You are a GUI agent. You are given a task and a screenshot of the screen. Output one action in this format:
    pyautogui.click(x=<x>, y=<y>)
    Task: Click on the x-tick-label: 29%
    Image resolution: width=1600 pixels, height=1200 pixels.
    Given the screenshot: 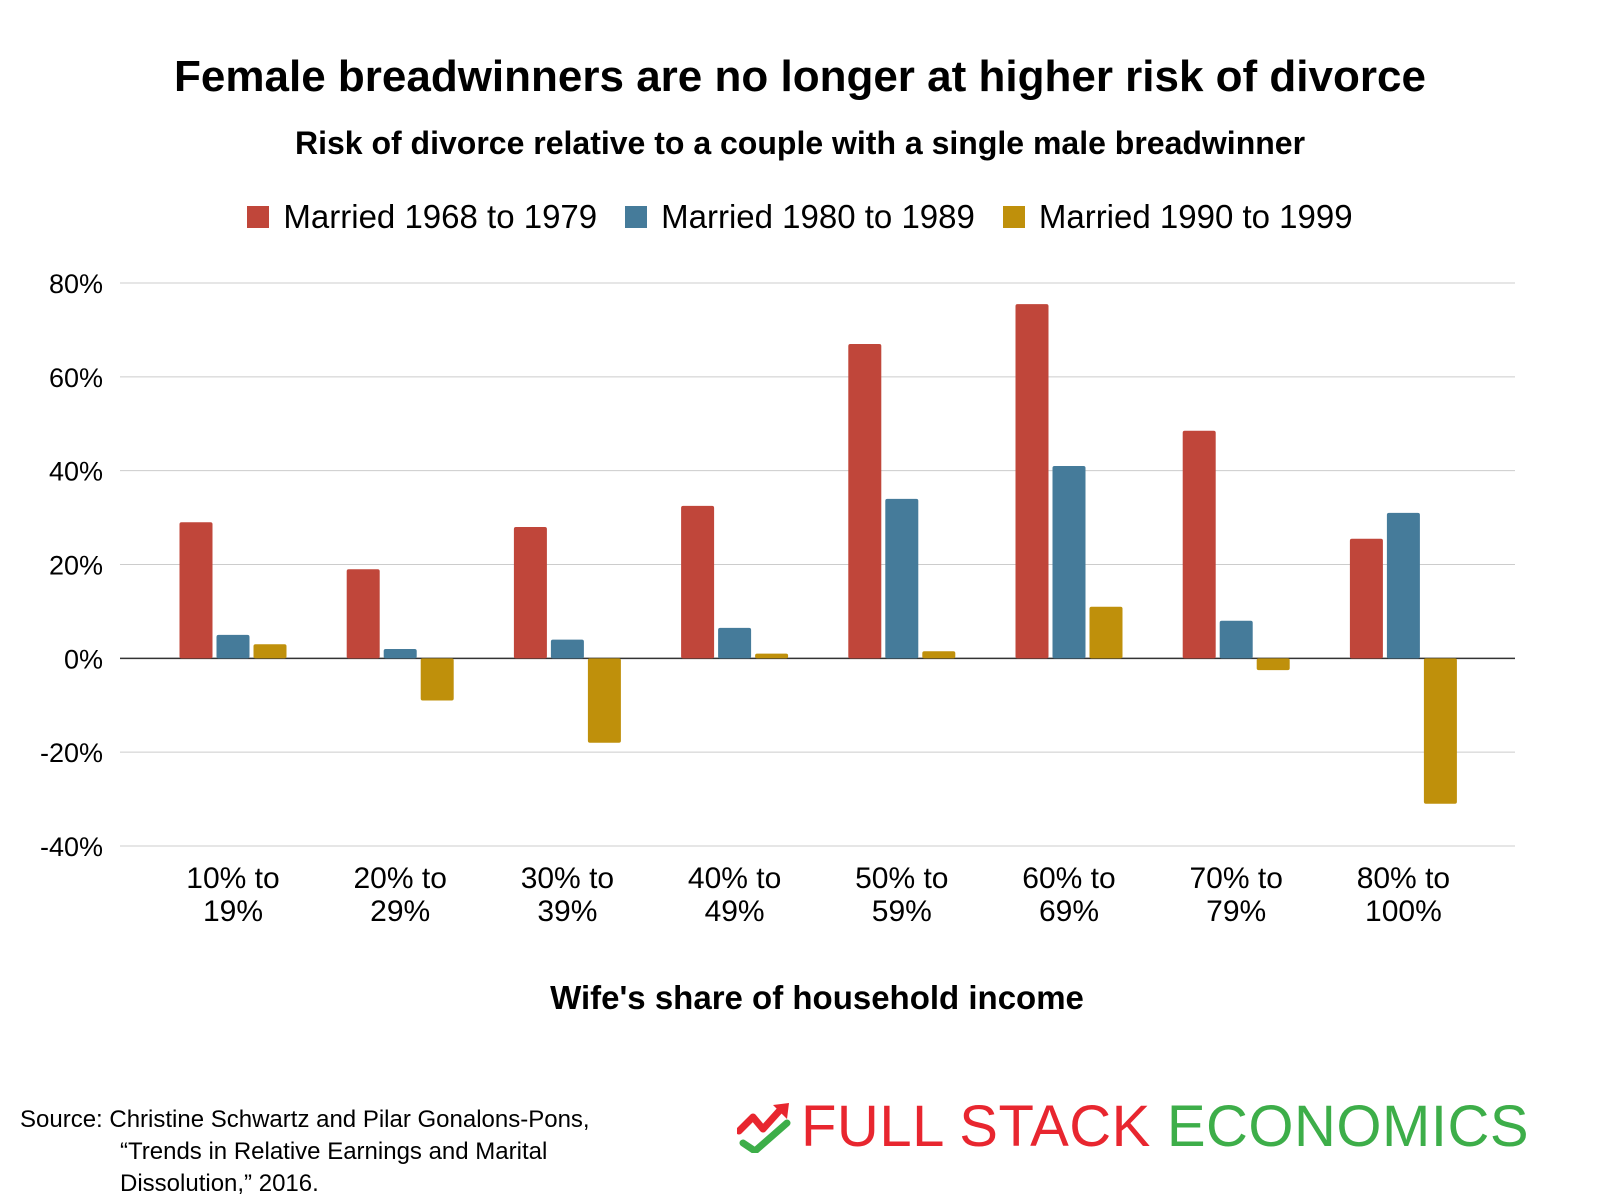 What is the action you would take?
    pyautogui.click(x=400, y=911)
    